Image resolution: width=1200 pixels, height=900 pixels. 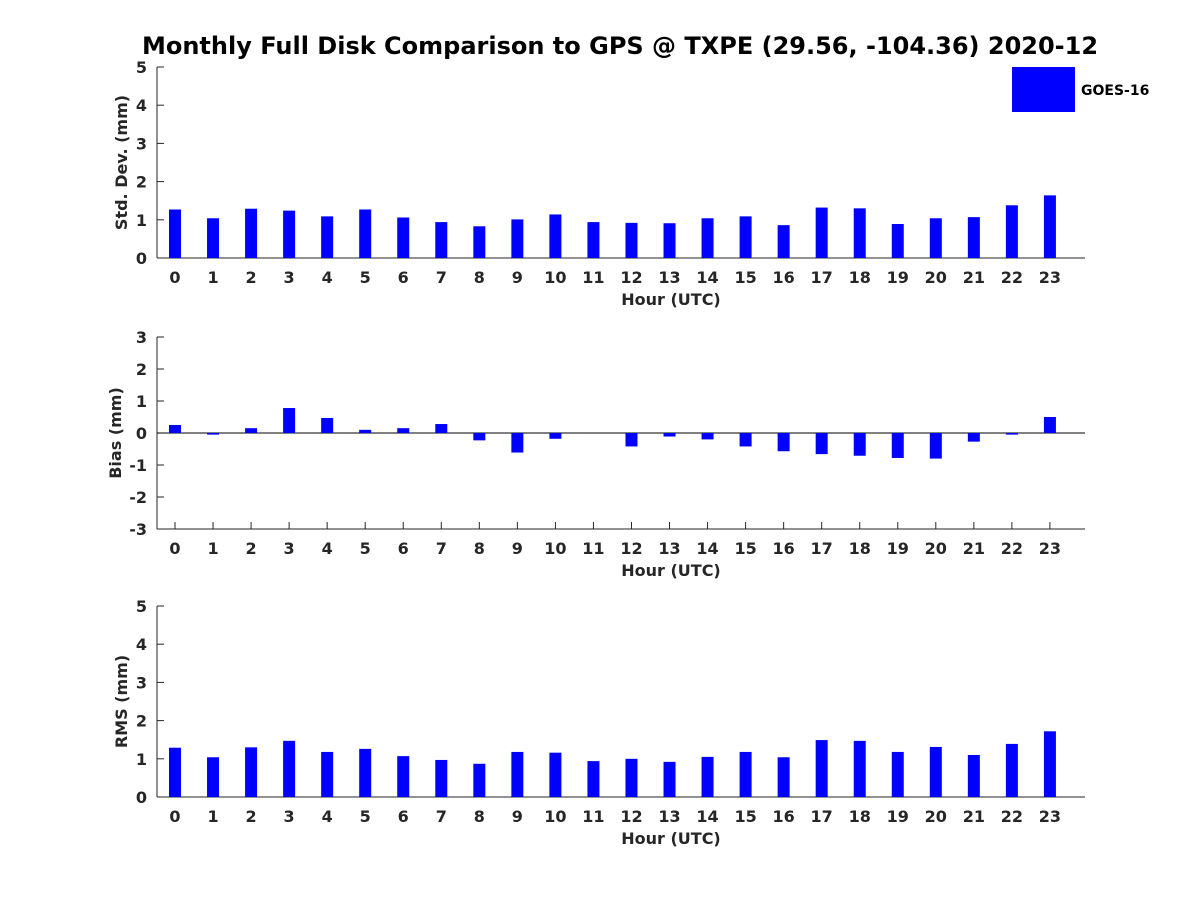 I want to click on stddev-x-tick-label: 22, so click(x=1012, y=277).